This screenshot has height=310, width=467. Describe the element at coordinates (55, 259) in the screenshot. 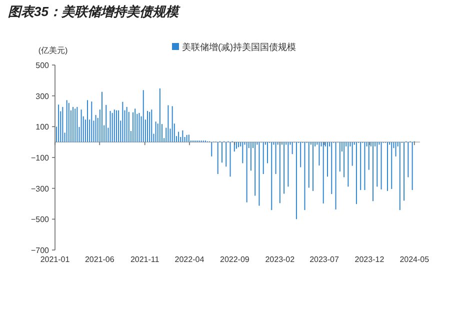

I see `x-tick-label: 2021-01` at that location.